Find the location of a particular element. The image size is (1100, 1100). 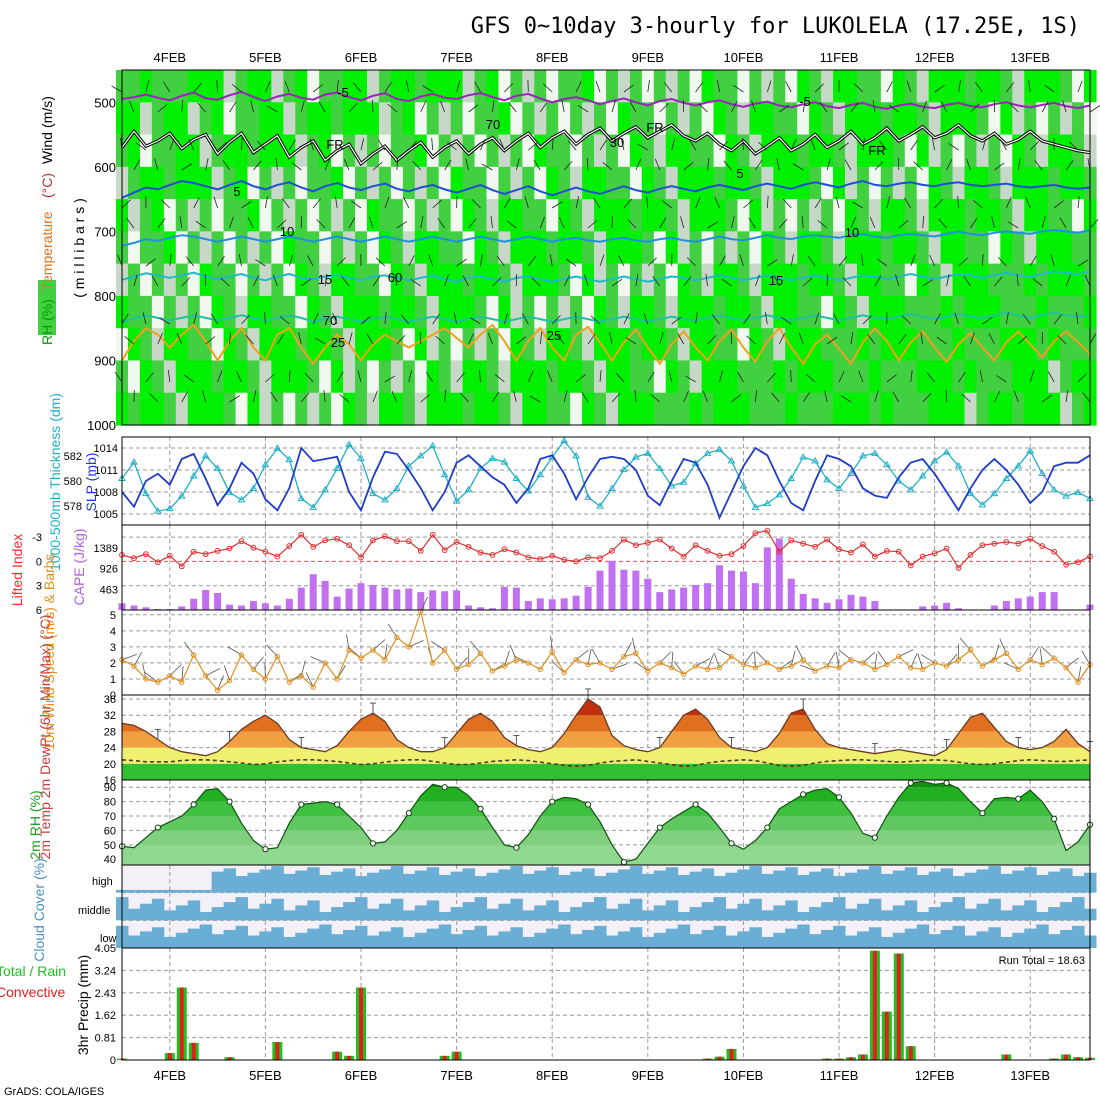

y-tick-lifted: 3 is located at coordinates (39, 587).